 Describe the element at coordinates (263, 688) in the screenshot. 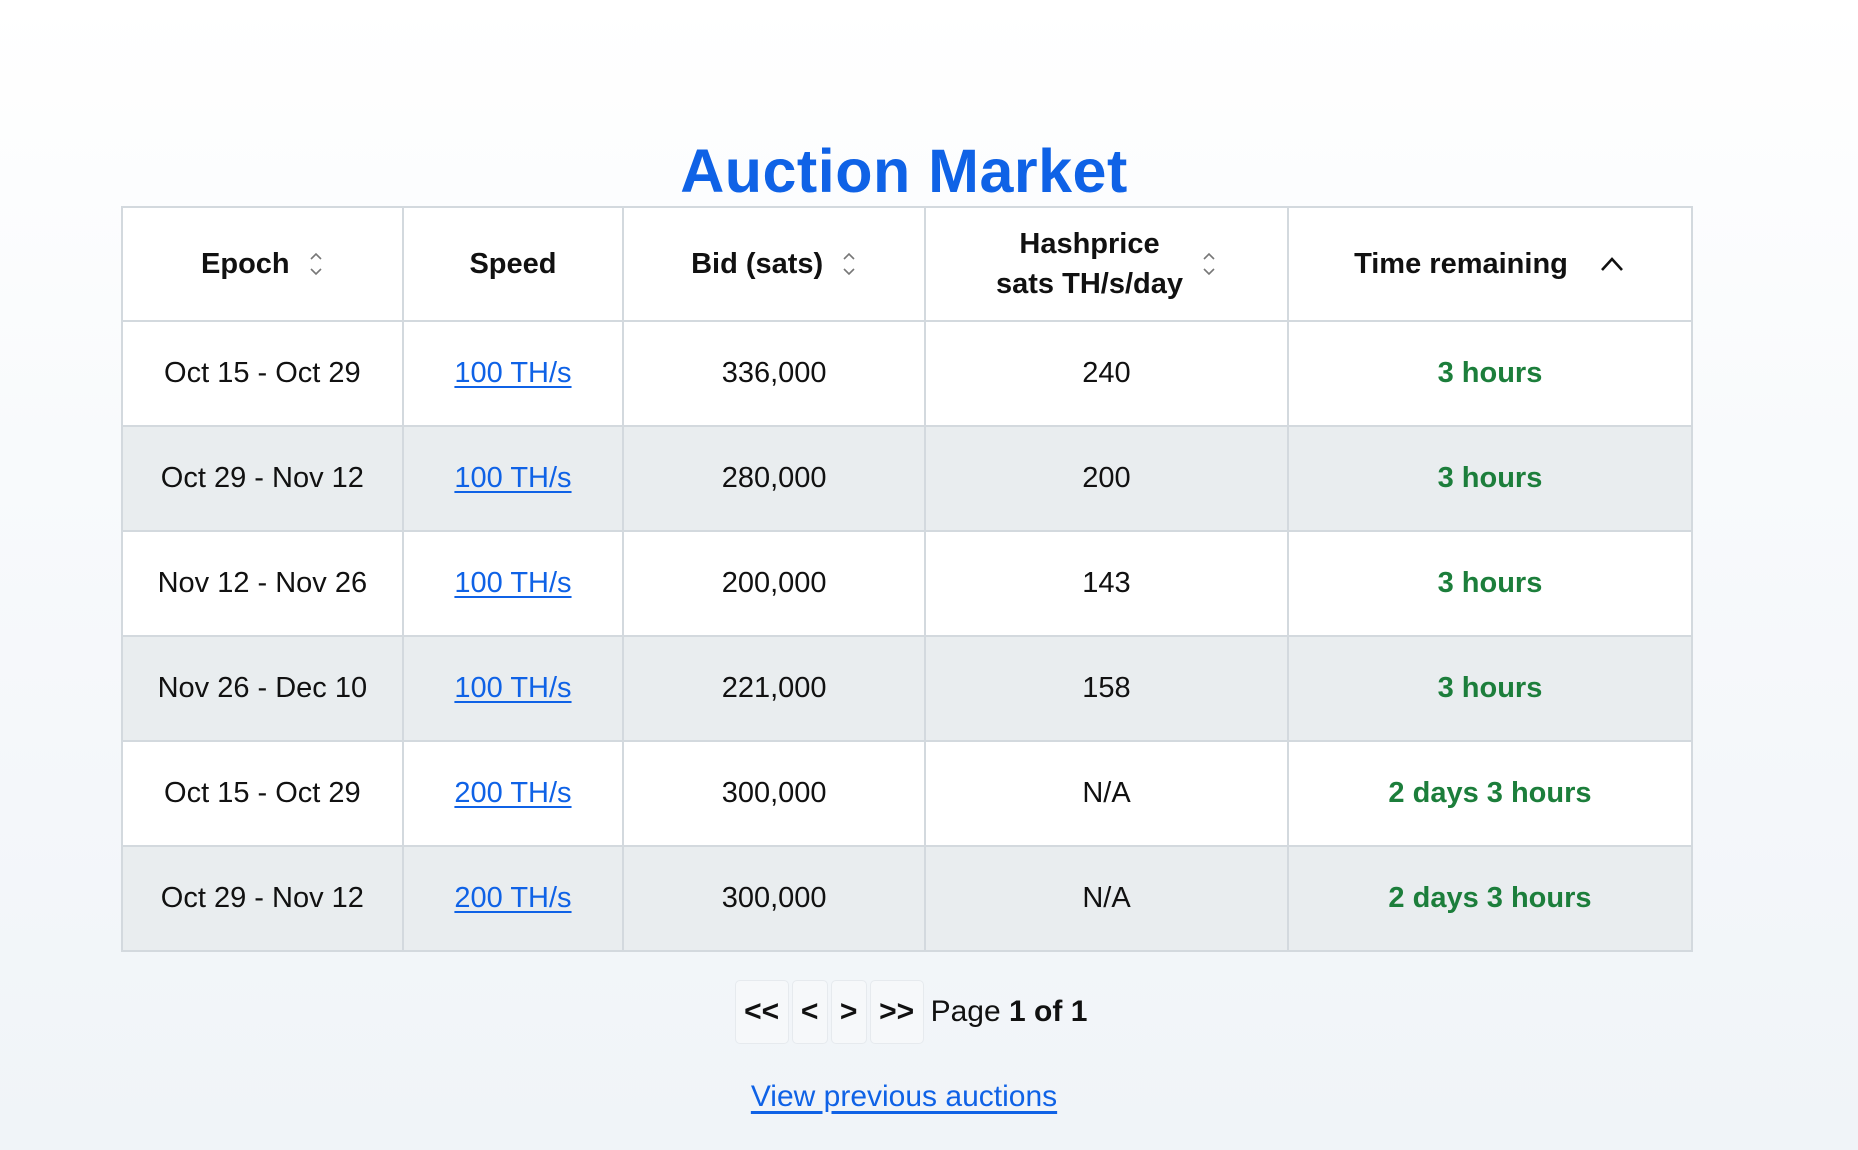

I see `cell-epoch: Nov 26 - Dec 10` at that location.